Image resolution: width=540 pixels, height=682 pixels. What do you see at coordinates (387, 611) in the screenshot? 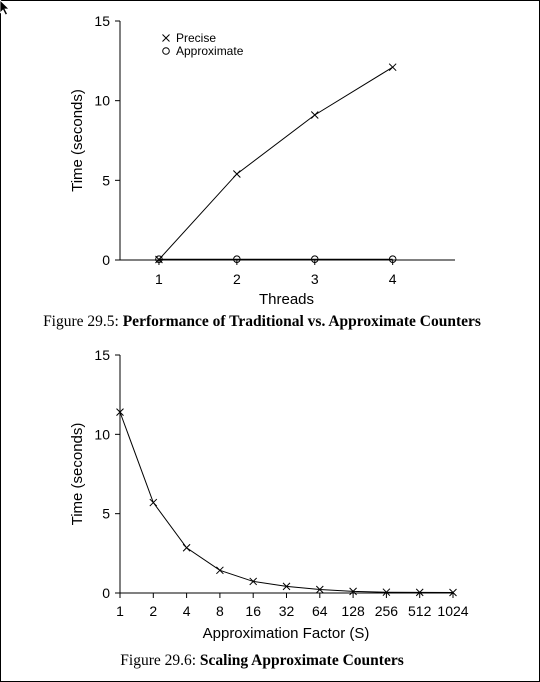
I see `x-tick-label: 256` at bounding box center [387, 611].